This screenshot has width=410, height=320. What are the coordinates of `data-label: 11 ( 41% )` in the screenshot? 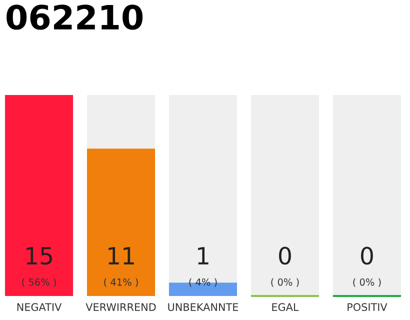 It's located at (121, 267).